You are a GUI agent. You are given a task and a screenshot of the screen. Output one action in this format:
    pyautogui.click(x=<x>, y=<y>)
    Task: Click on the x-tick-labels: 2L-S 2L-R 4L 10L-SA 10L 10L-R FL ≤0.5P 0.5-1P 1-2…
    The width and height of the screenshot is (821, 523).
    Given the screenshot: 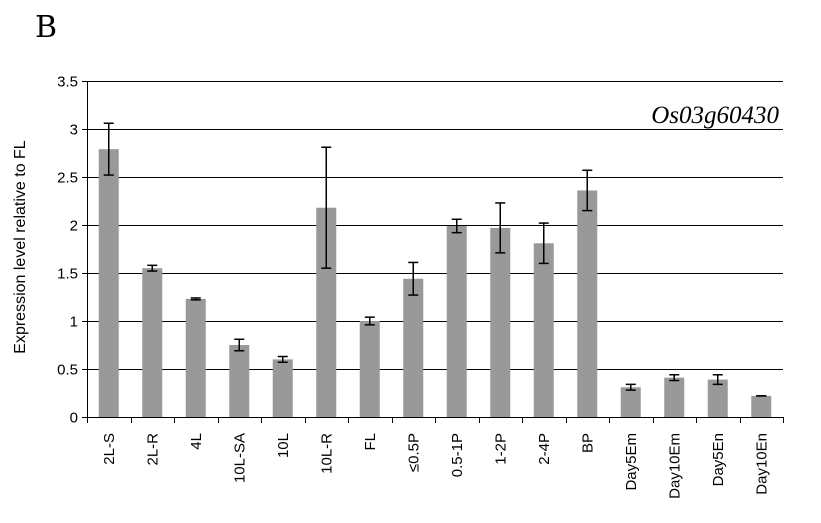 What is the action you would take?
    pyautogui.click(x=436, y=466)
    